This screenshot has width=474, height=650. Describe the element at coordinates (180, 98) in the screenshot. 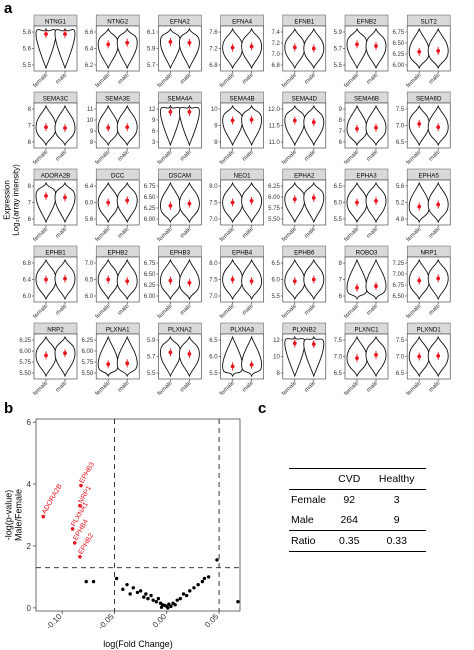

I see `facet-title: SEMA4A` at that location.